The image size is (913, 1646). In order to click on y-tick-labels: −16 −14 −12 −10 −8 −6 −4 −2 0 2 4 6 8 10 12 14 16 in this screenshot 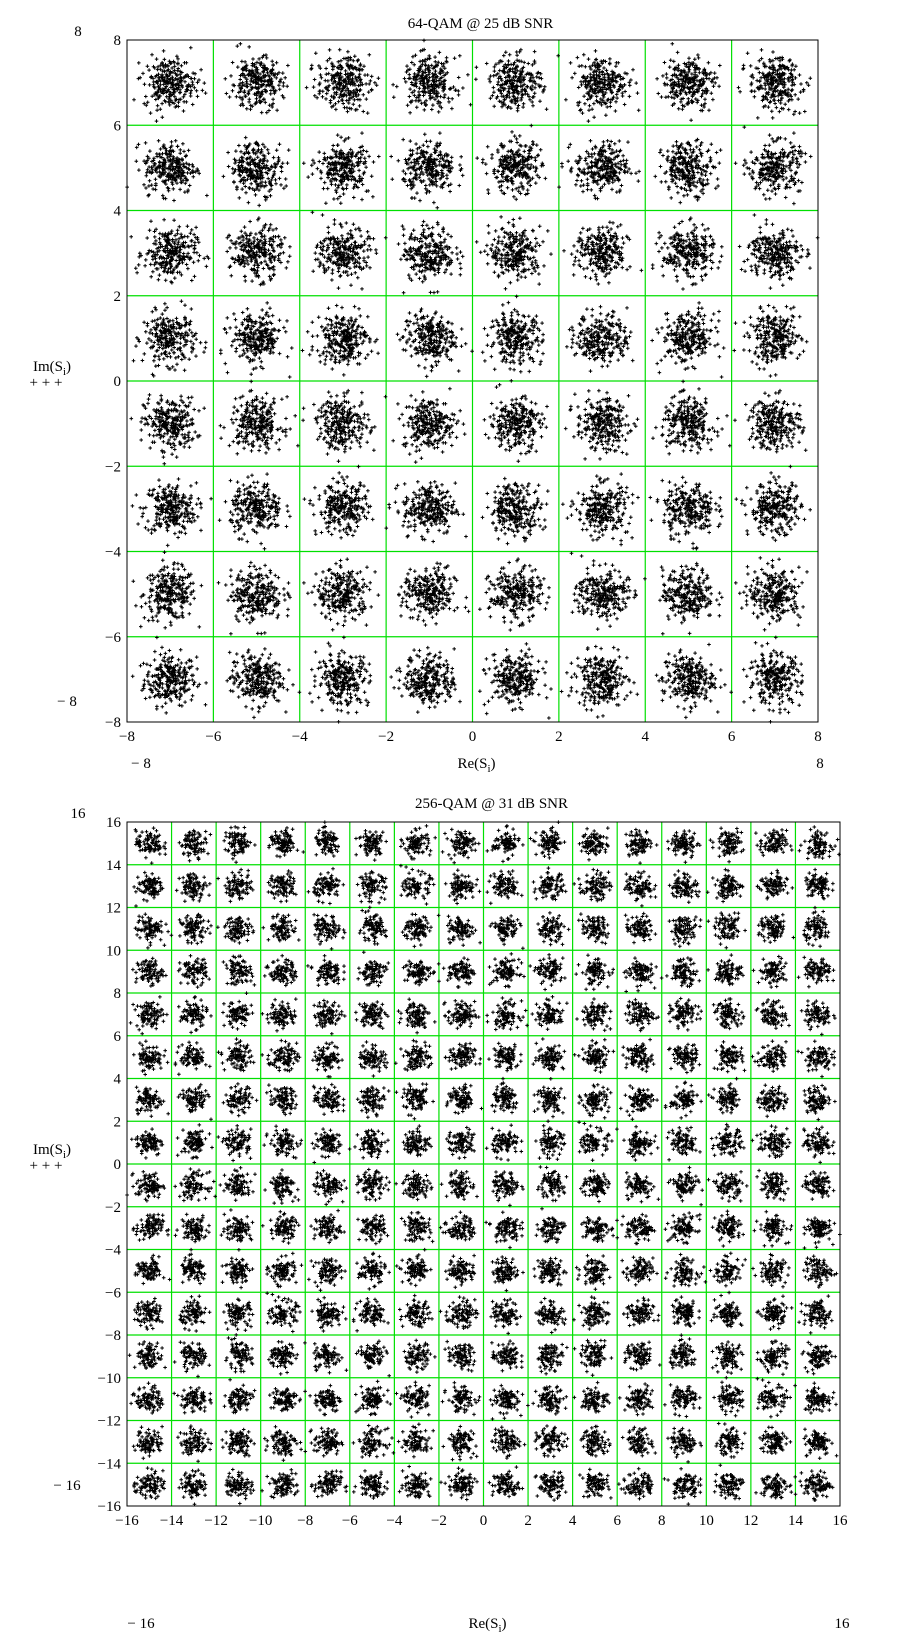, I will do `click(110, 1165)`.